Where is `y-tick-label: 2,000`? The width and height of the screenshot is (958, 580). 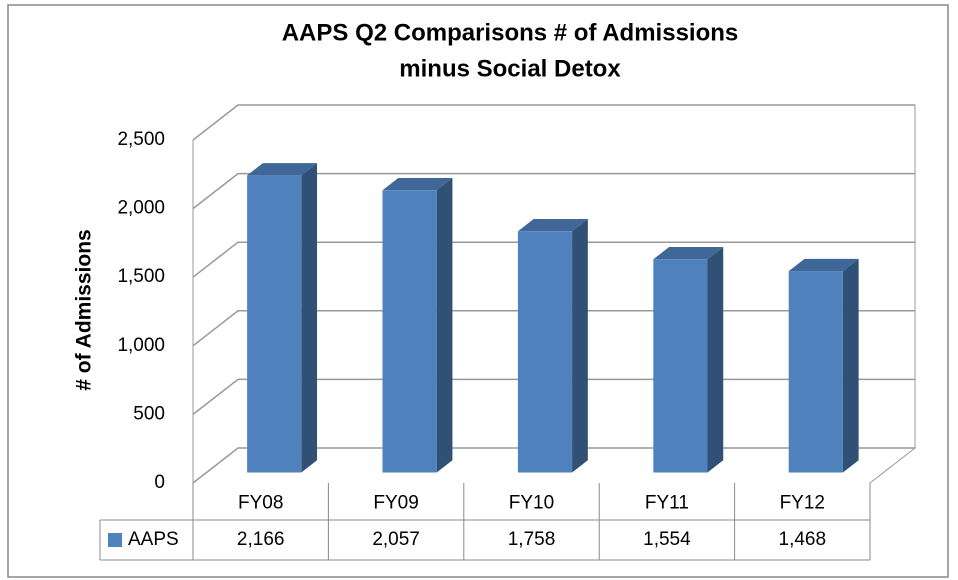 y-tick-label: 2,000 is located at coordinates (141, 208).